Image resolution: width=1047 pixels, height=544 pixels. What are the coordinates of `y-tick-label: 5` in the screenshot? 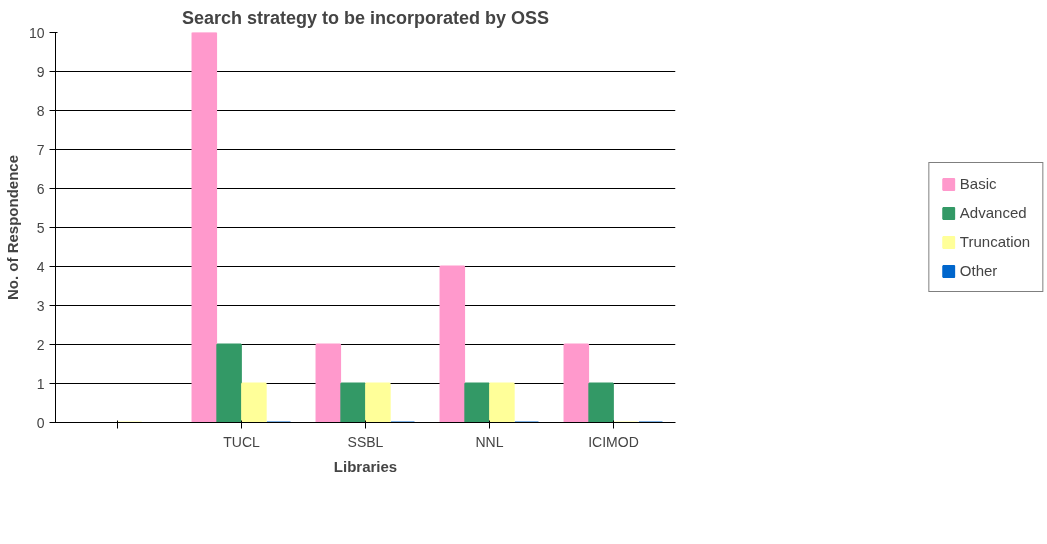 It's located at (40, 227).